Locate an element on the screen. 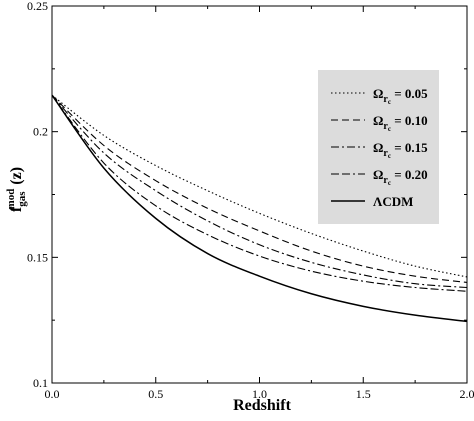 The width and height of the screenshot is (474, 421). y-axis-title: fgasmod (z) is located at coordinates (16, 189).